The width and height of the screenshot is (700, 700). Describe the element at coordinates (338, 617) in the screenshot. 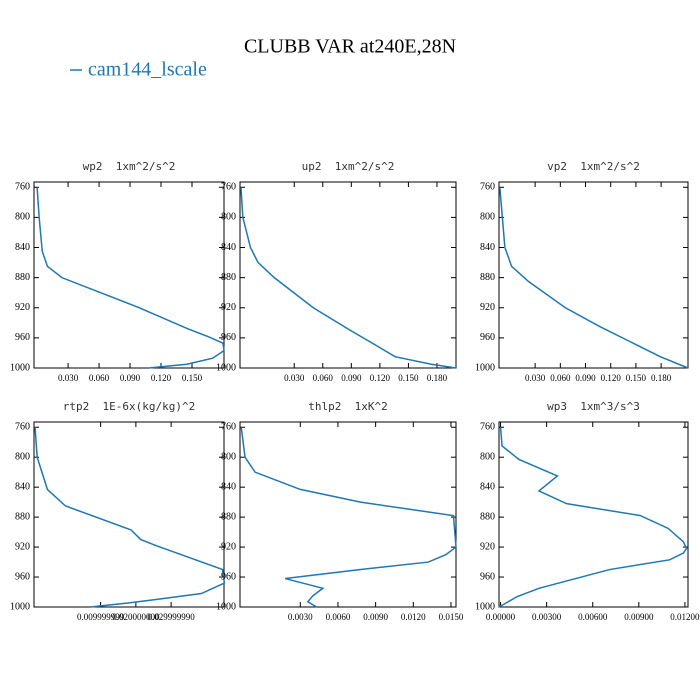

I see `x-tick-label: 0.0060` at that location.